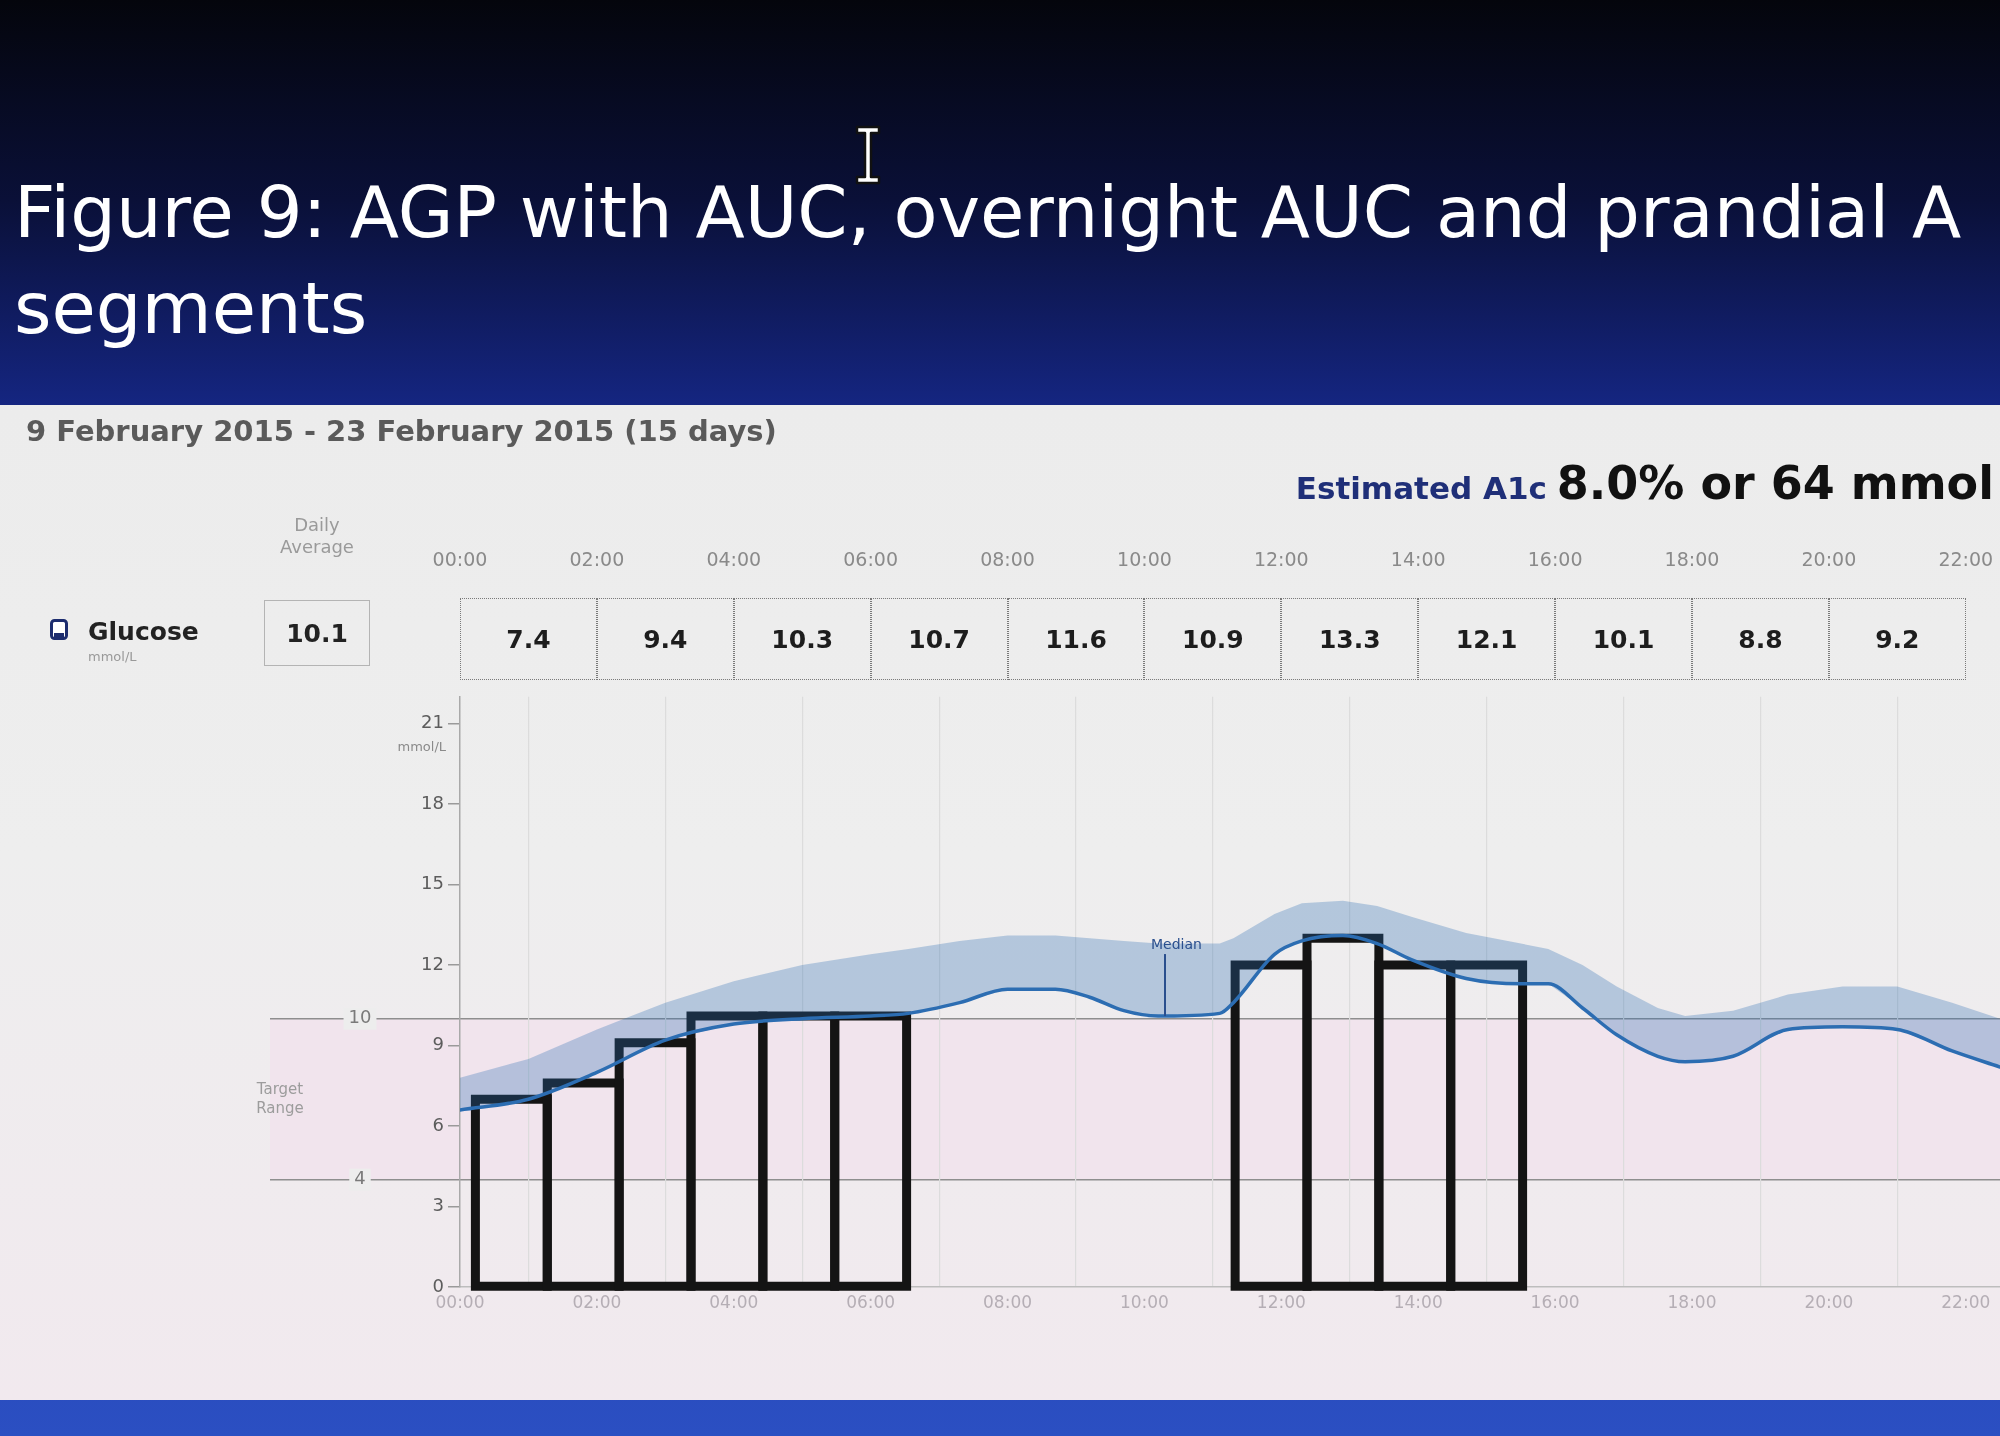  I want to click on data-label: 9.2, so click(1897, 639).